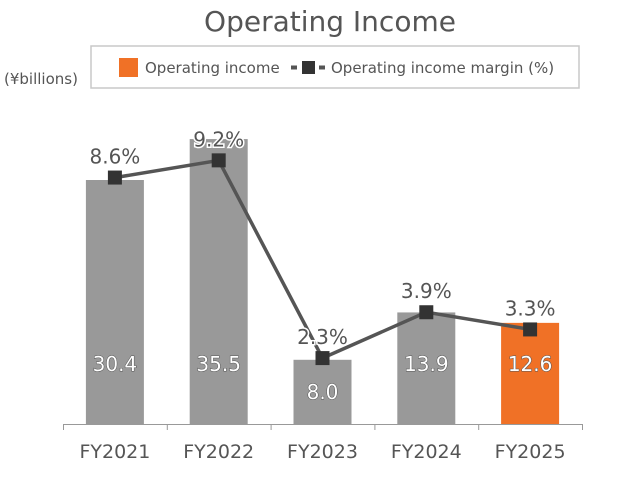 The width and height of the screenshot is (640, 480). Describe the element at coordinates (530, 364) in the screenshot. I see `bar-value-label-fy2025: 12.6` at that location.